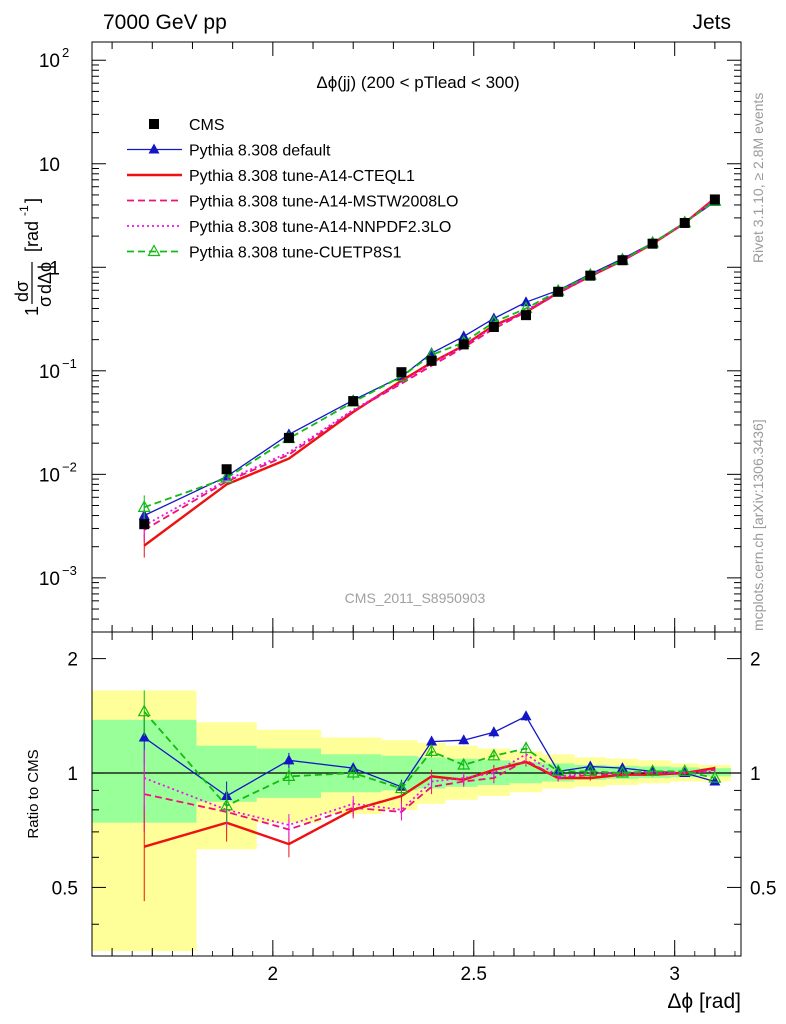 This screenshot has height=1024, width=786. I want to click on main-title: Δϕ(jj) (200 < pTlead < 300), so click(417, 82).